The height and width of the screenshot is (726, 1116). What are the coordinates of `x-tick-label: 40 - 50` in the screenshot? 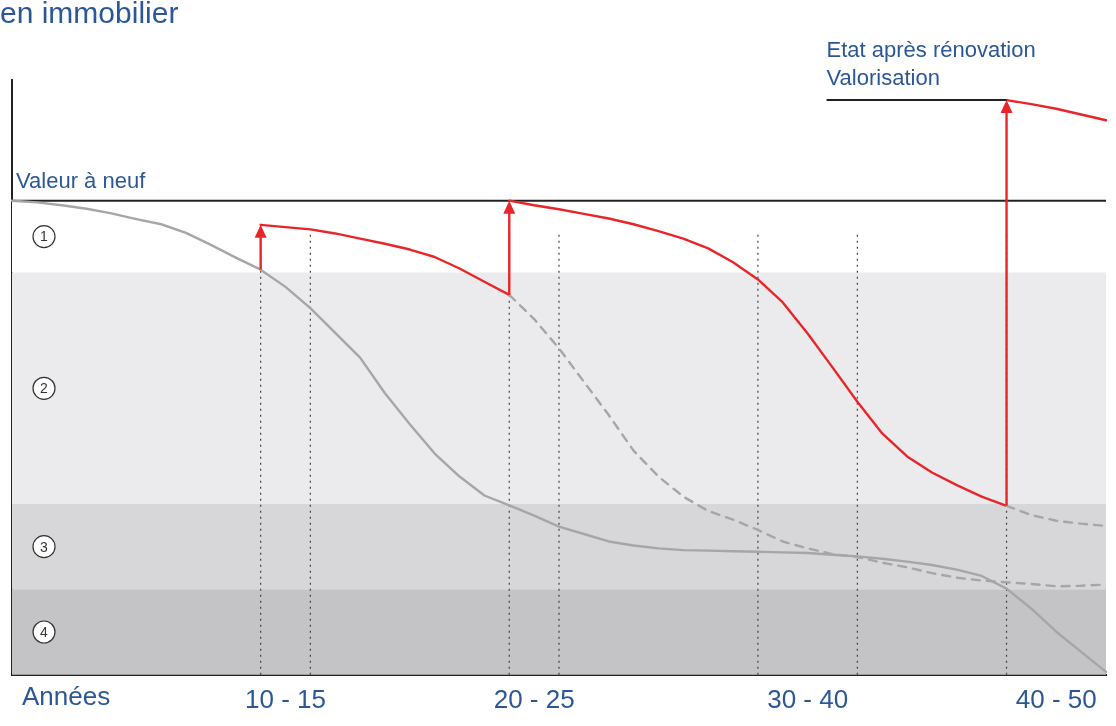 It's located at (1056, 698).